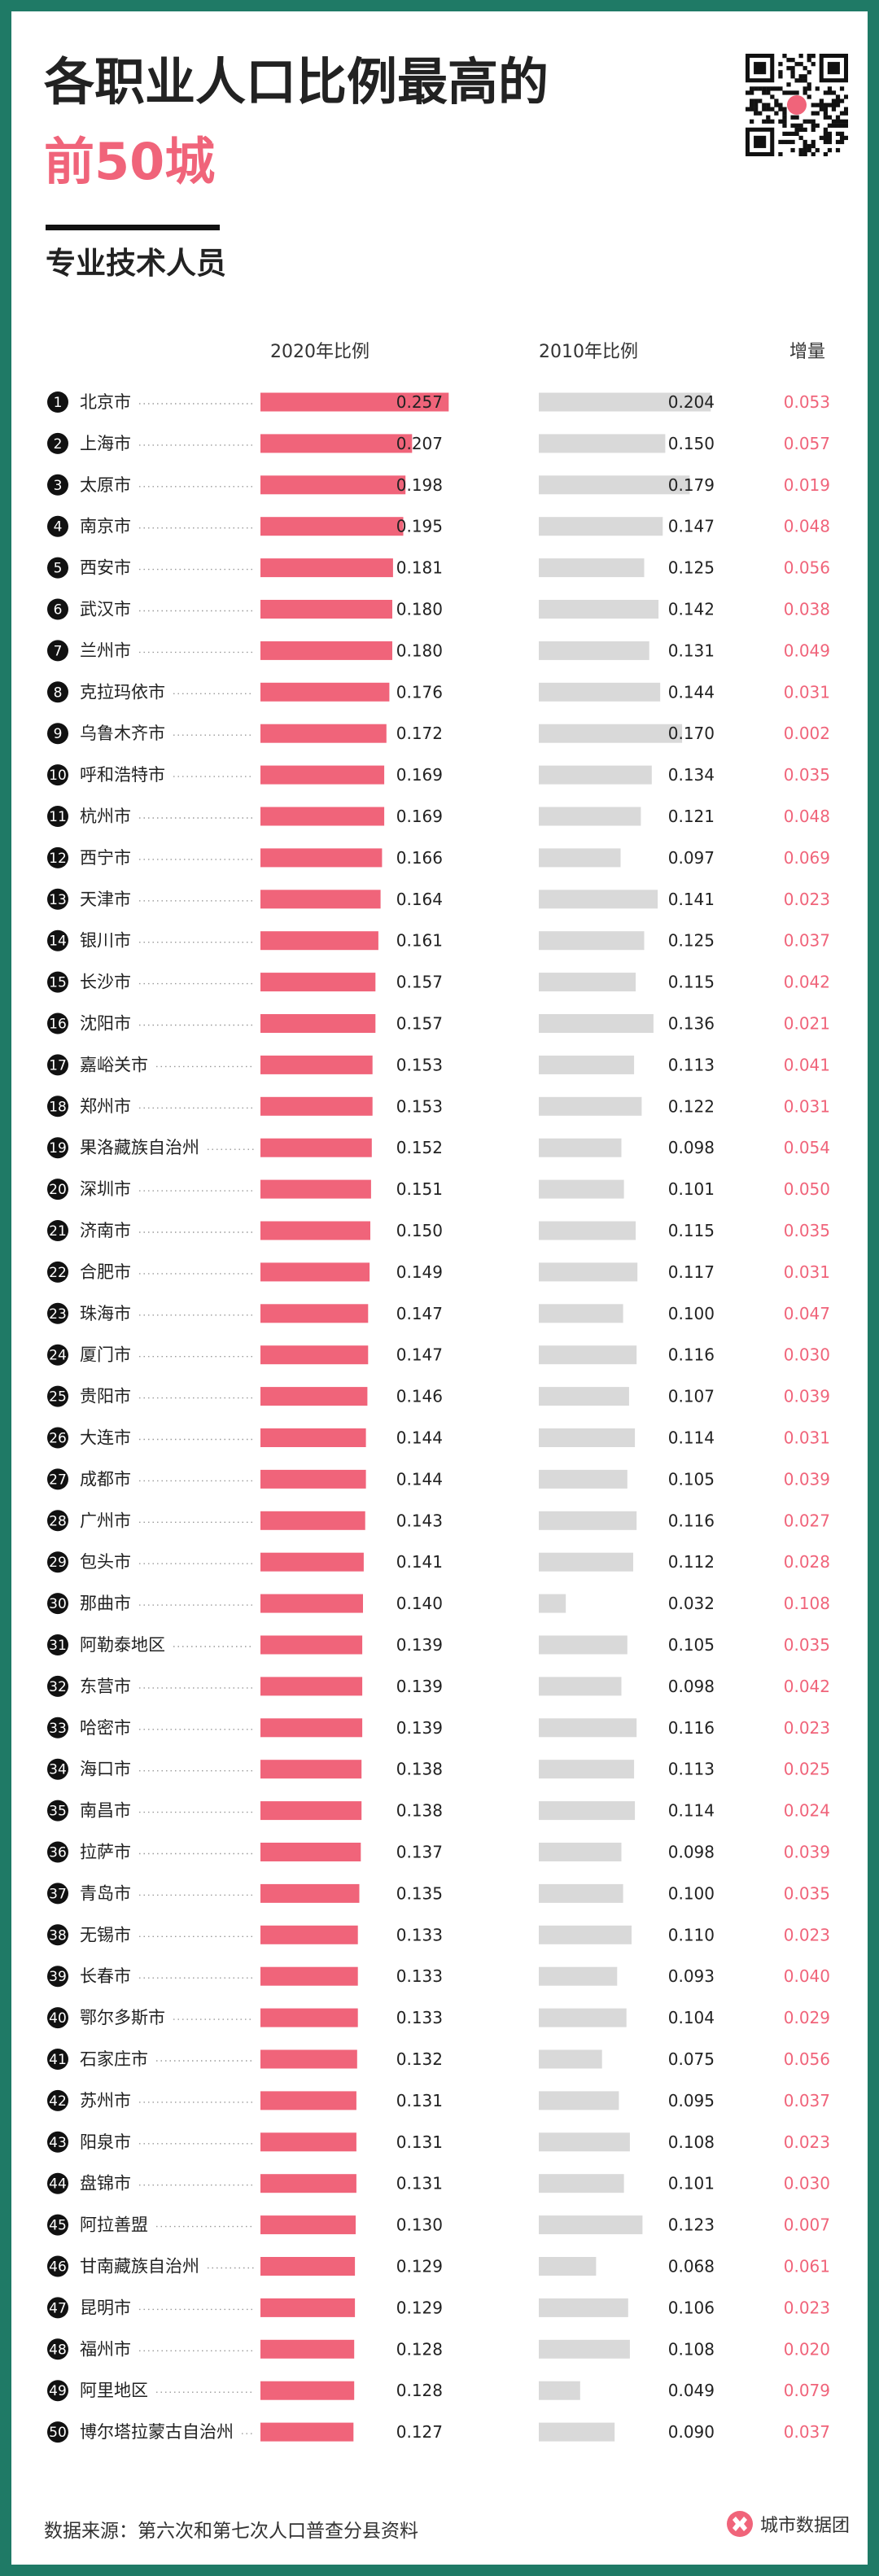  Describe the element at coordinates (58, 2184) in the screenshot. I see `rank-number: 44` at that location.